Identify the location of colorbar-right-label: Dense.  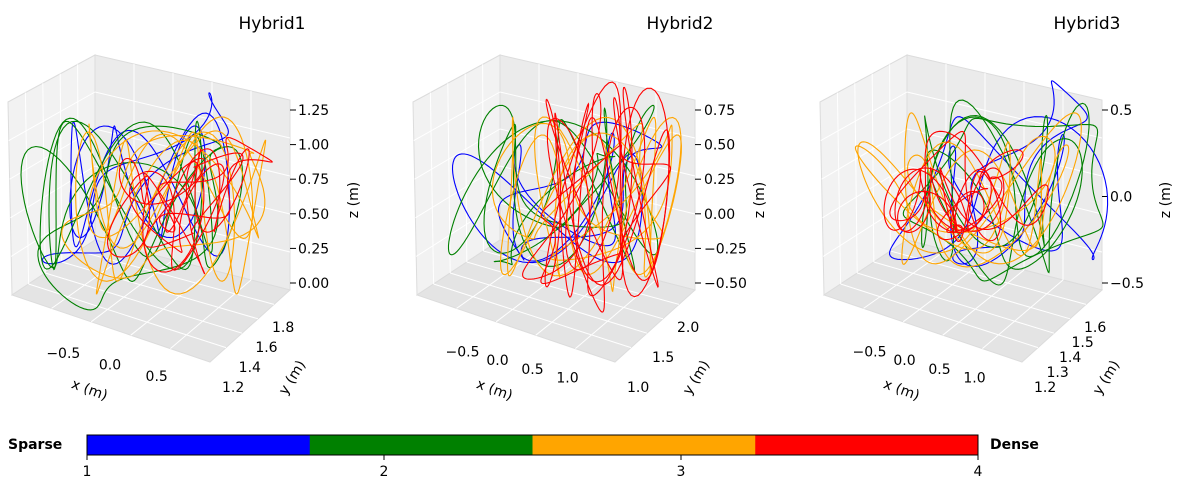
(1014, 445).